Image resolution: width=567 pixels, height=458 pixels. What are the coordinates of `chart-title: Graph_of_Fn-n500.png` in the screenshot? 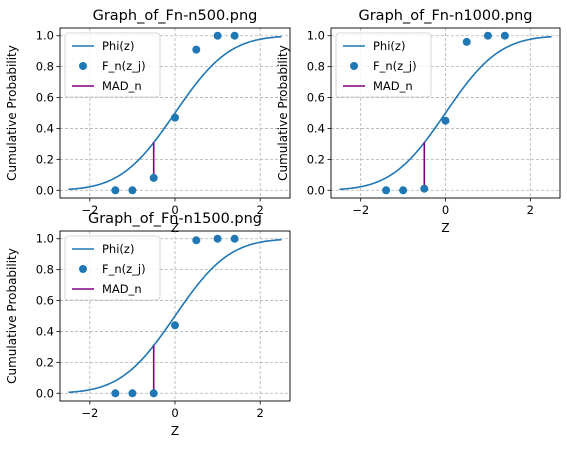 It's located at (175, 16).